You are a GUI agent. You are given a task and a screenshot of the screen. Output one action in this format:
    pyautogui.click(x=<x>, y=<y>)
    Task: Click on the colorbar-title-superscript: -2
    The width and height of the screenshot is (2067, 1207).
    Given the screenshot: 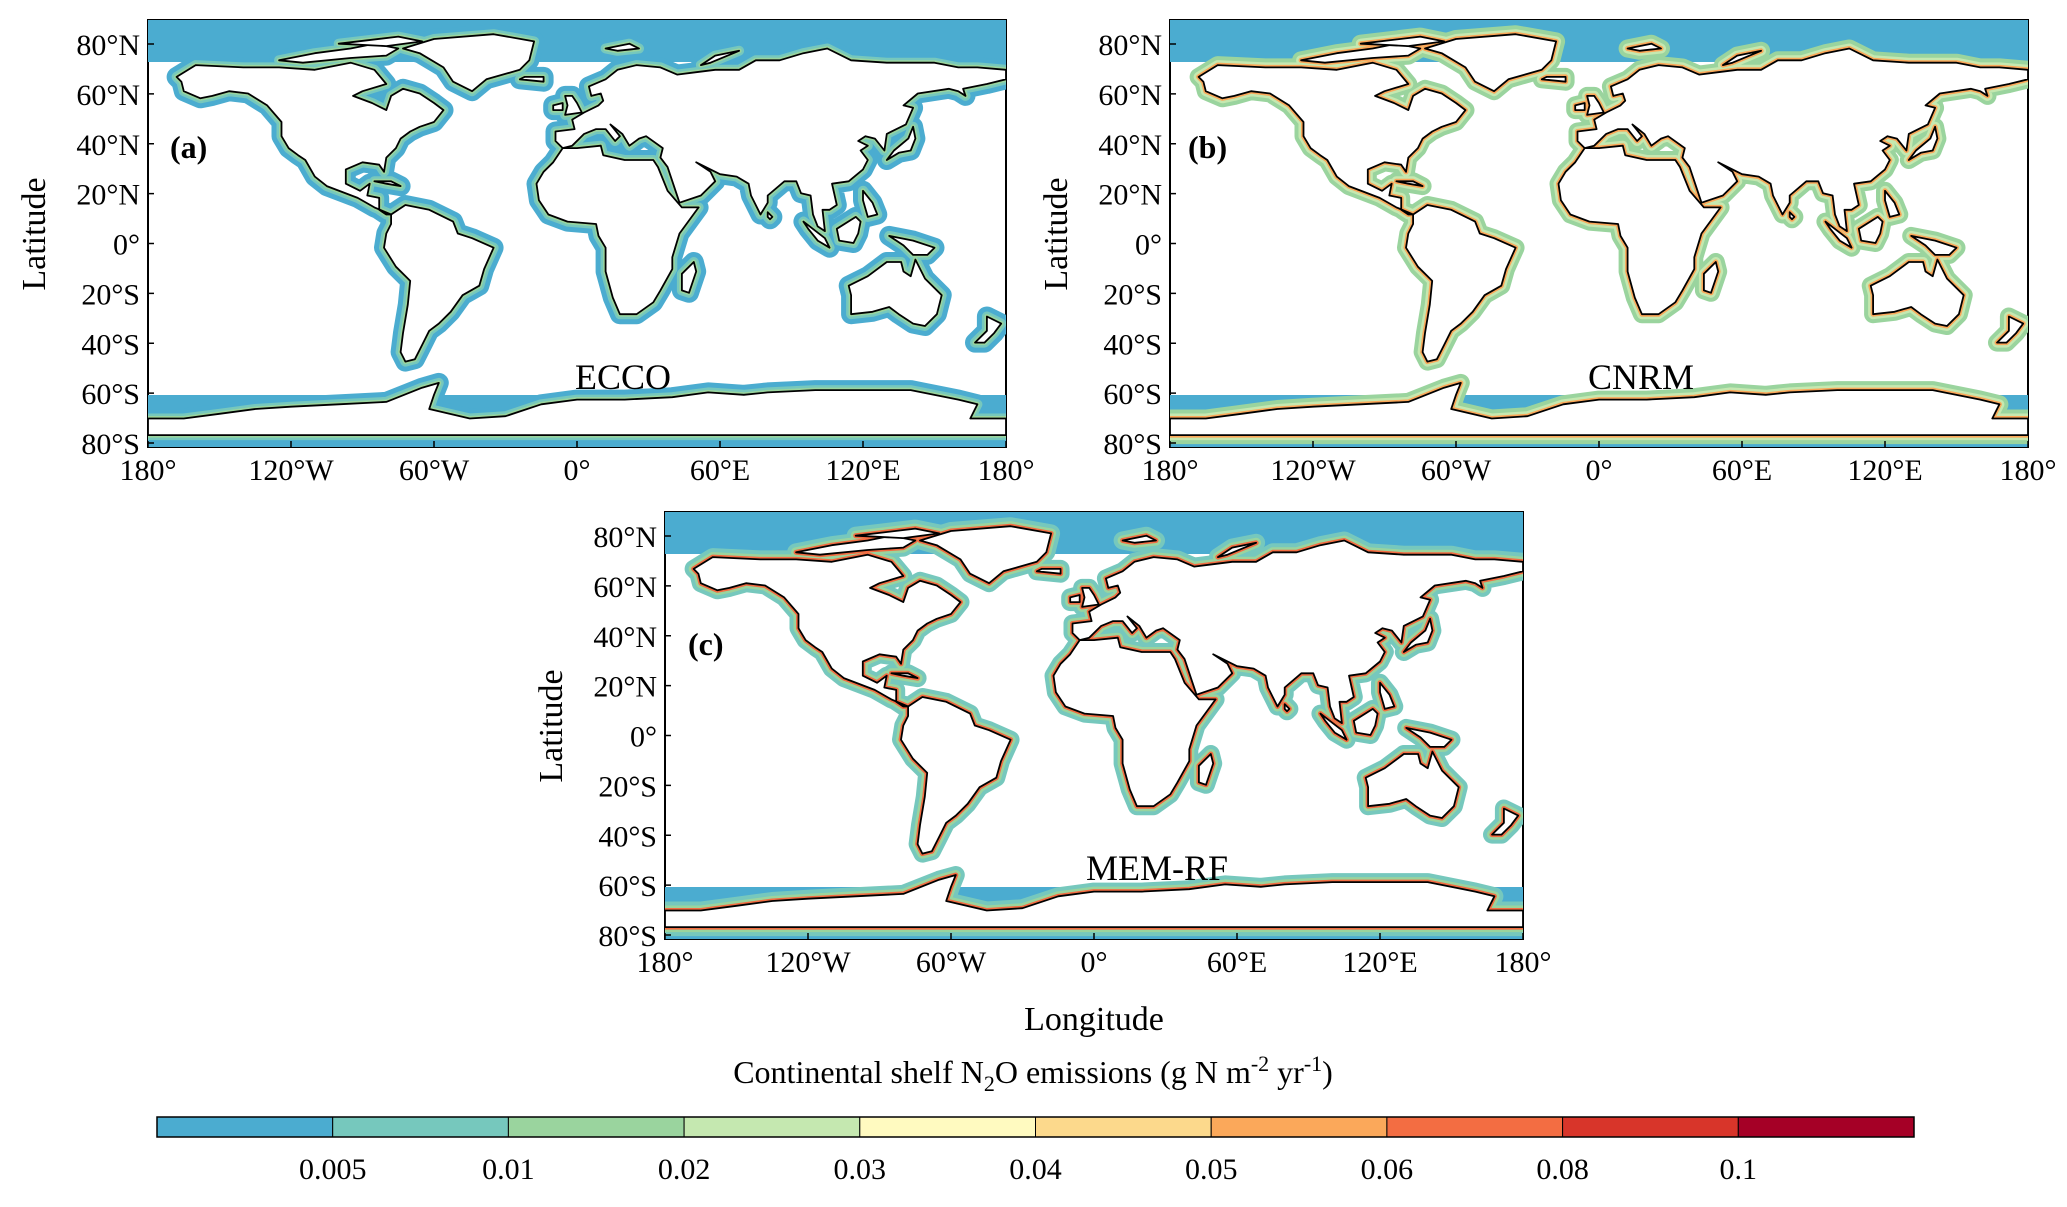 What is the action you would take?
    pyautogui.click(x=1260, y=1063)
    